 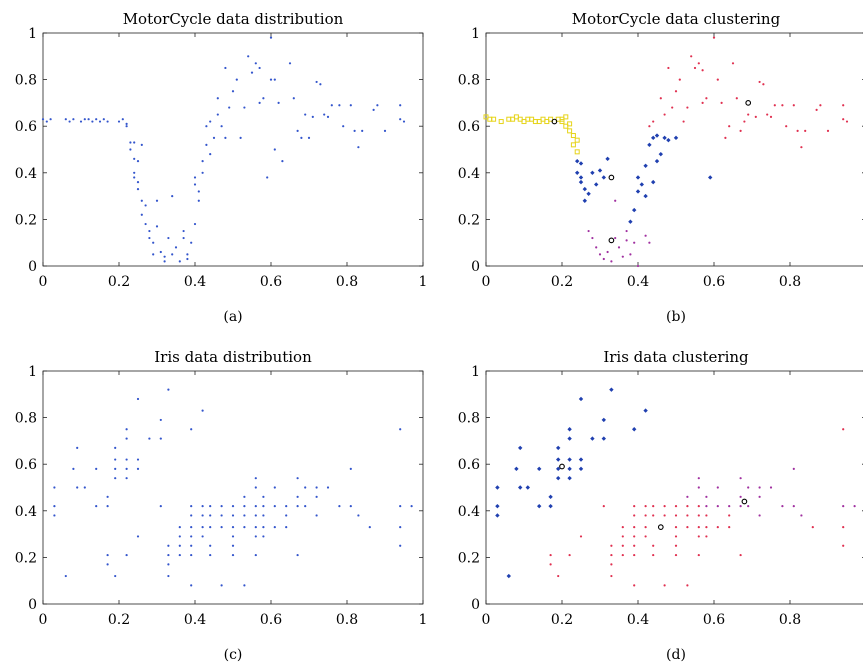 I want to click on x-tick-label: 0.8, so click(x=790, y=620).